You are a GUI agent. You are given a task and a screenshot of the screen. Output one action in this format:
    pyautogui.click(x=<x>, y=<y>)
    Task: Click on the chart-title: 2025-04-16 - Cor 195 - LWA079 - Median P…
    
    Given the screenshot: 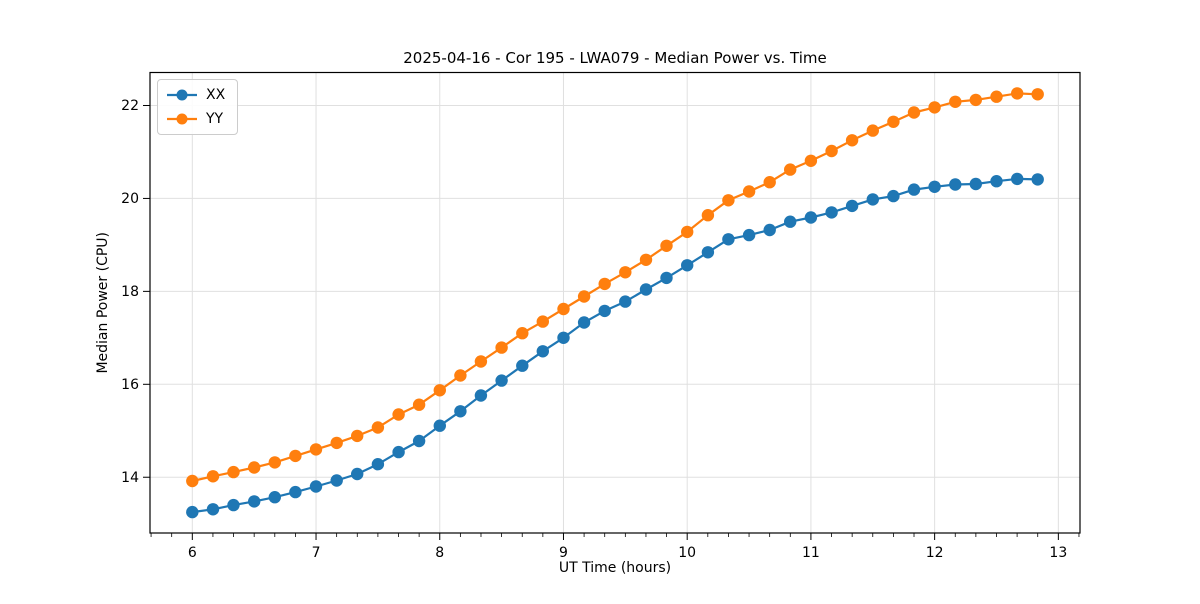 What is the action you would take?
    pyautogui.click(x=615, y=58)
    